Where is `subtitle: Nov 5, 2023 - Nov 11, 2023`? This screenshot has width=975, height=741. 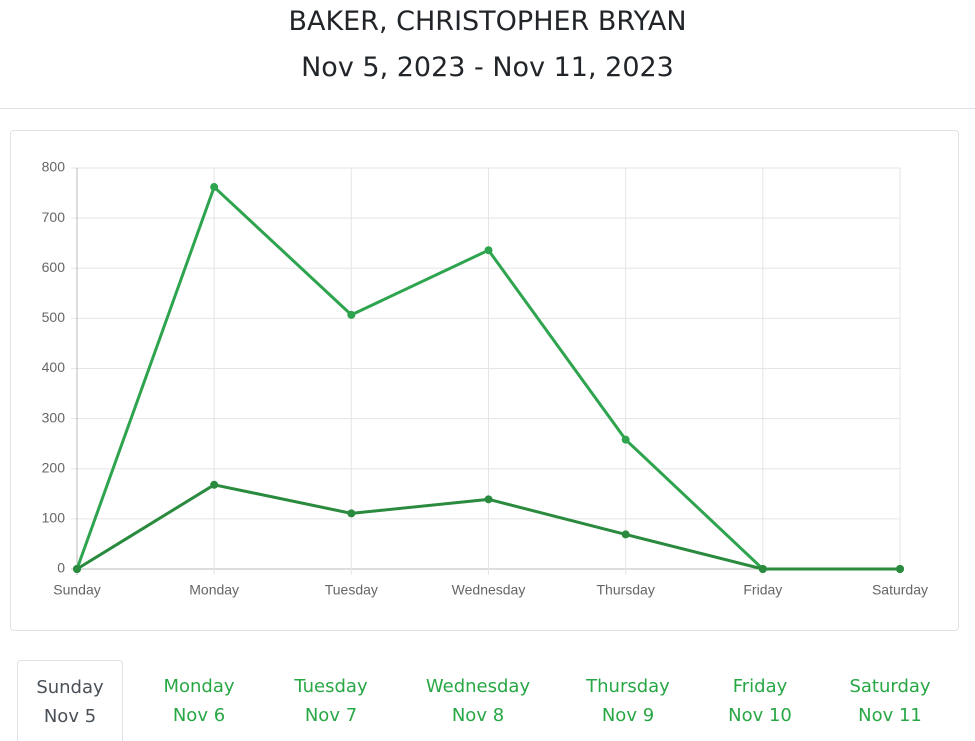 subtitle: Nov 5, 2023 - Nov 11, 2023 is located at coordinates (487, 67).